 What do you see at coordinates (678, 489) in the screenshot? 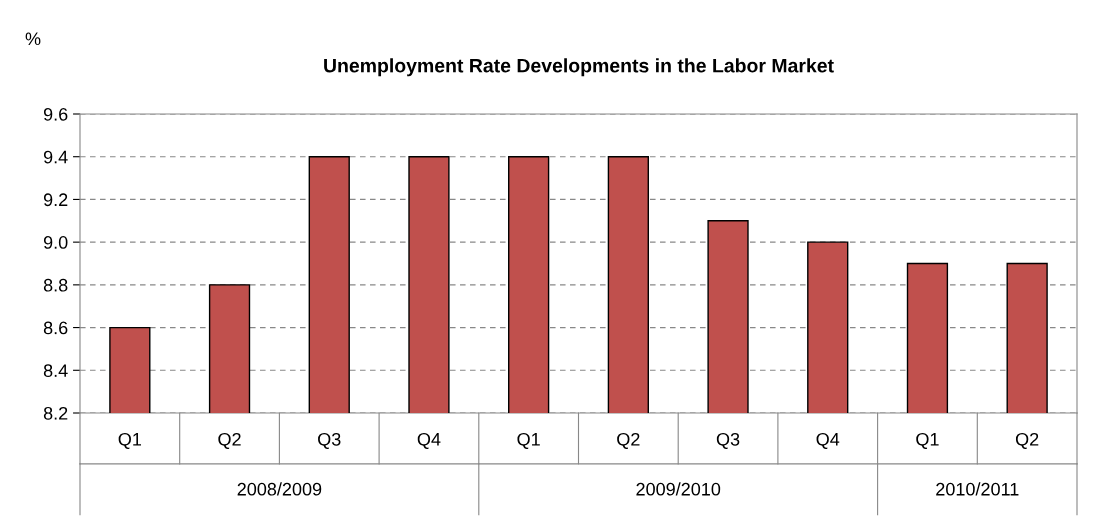
I see `text: 2009/2010` at bounding box center [678, 489].